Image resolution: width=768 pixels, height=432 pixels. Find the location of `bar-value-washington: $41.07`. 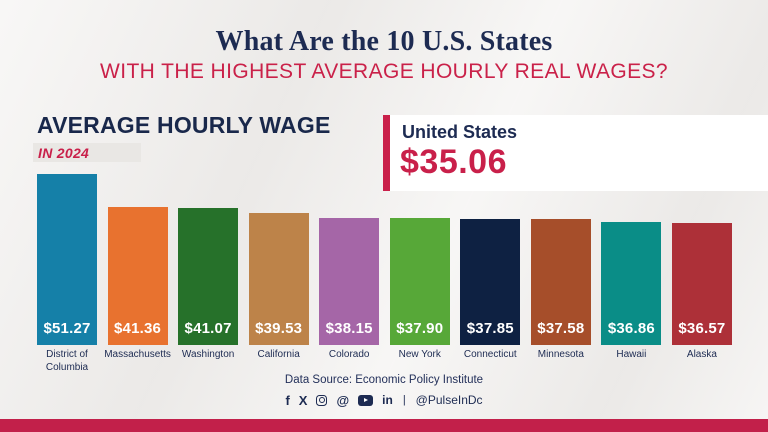

bar-value-washington: $41.07 is located at coordinates (208, 328).